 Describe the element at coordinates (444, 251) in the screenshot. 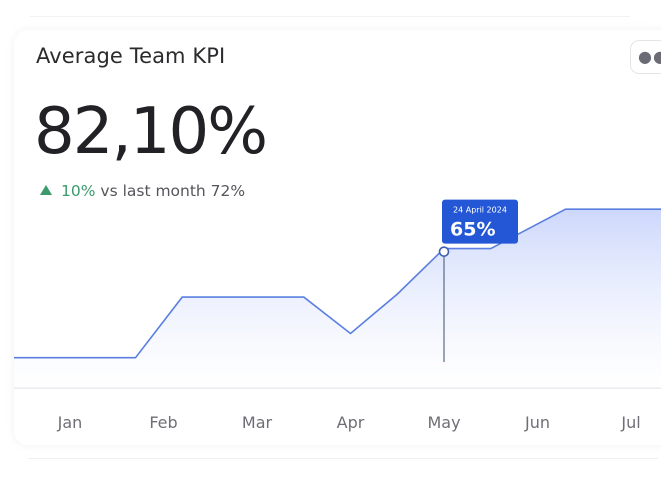

I see `highlight-point` at that location.